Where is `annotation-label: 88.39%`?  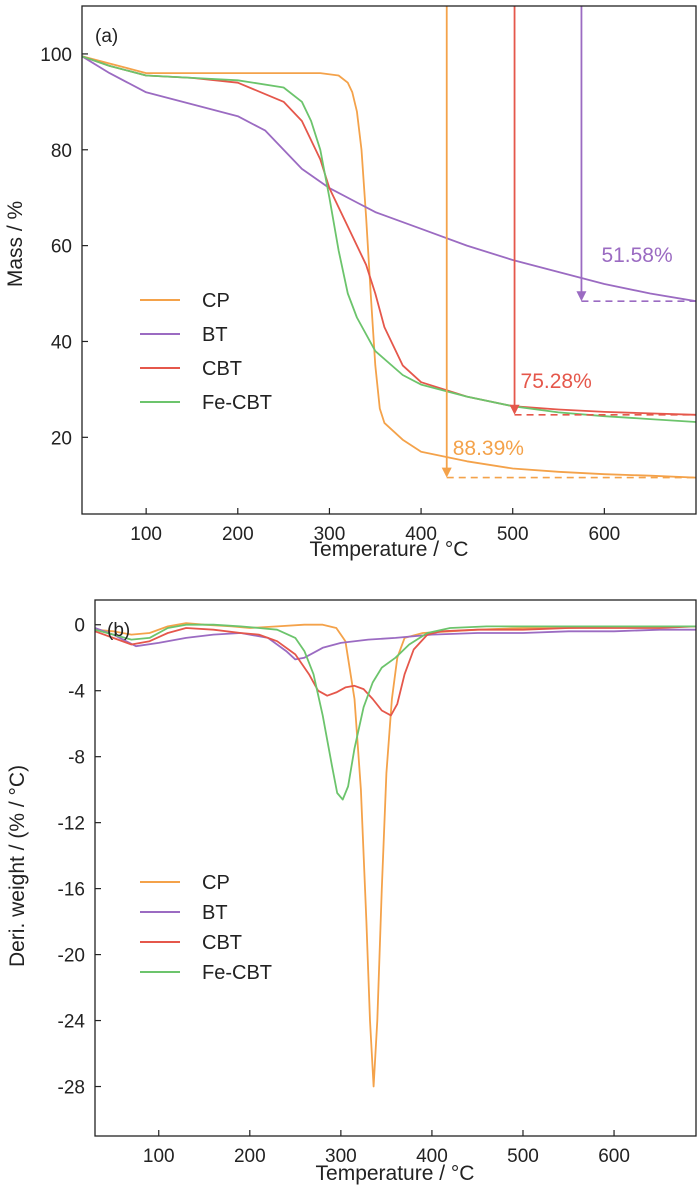 annotation-label: 88.39% is located at coordinates (488, 448).